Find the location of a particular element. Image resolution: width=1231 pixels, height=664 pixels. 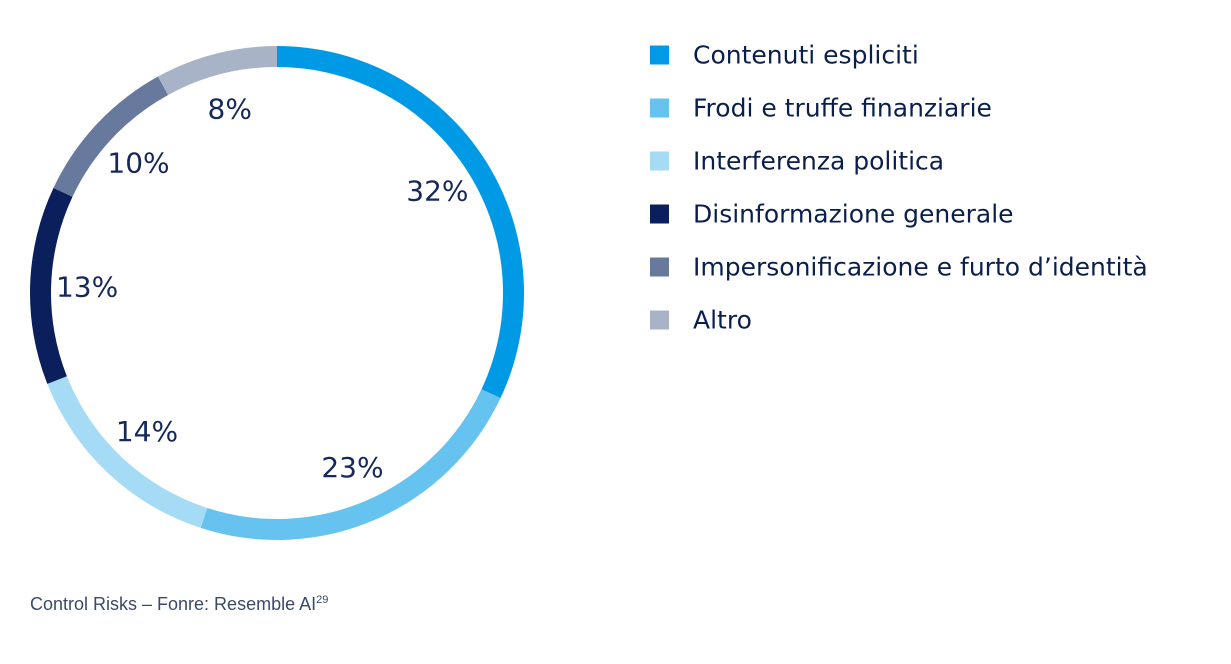

legend-label-interferenza-politica: Interferenza politica is located at coordinates (818, 161).